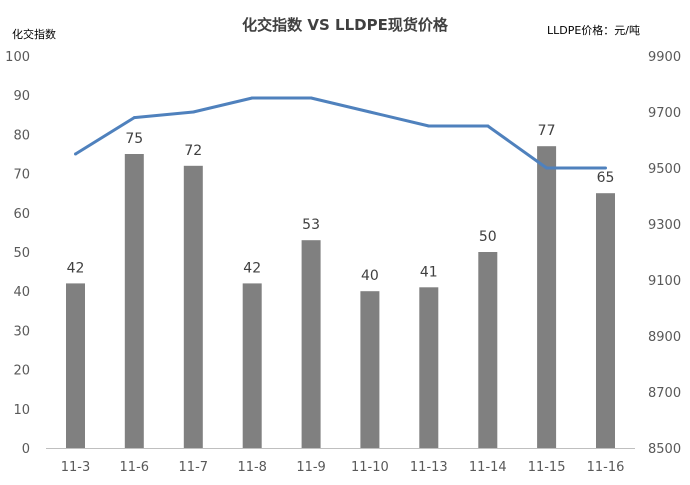 This screenshot has width=690, height=485. I want to click on left-tick-label: 20, so click(21, 371).